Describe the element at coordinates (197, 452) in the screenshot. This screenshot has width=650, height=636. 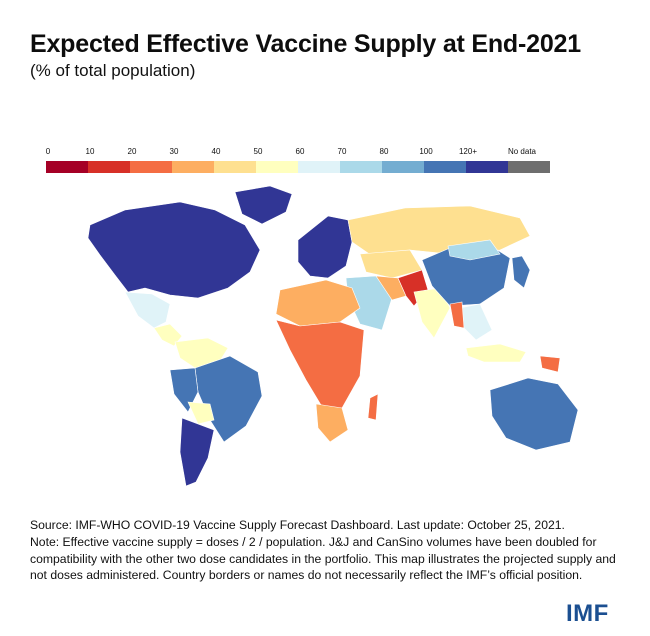
I see `region-southern-cone` at that location.